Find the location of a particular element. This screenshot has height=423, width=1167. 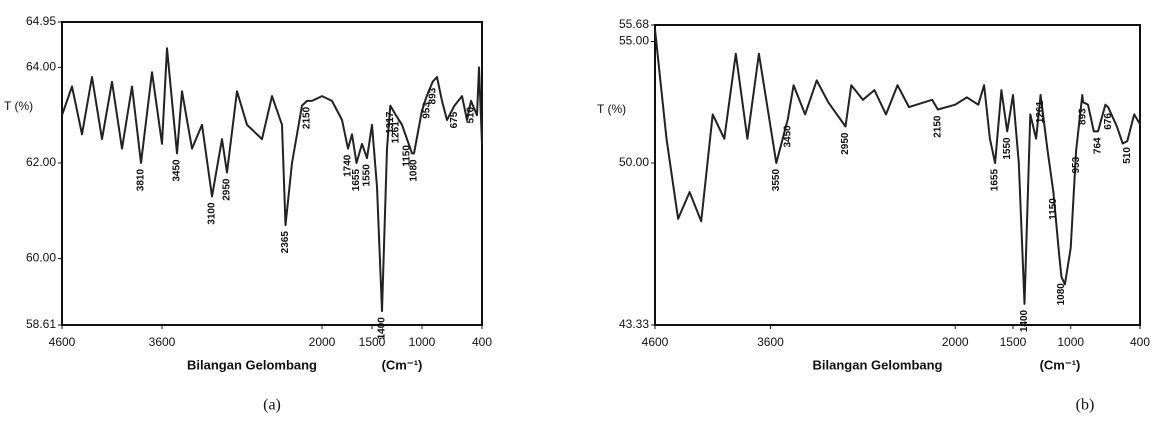

y-tick-label: 43.33 is located at coordinates (634, 324).